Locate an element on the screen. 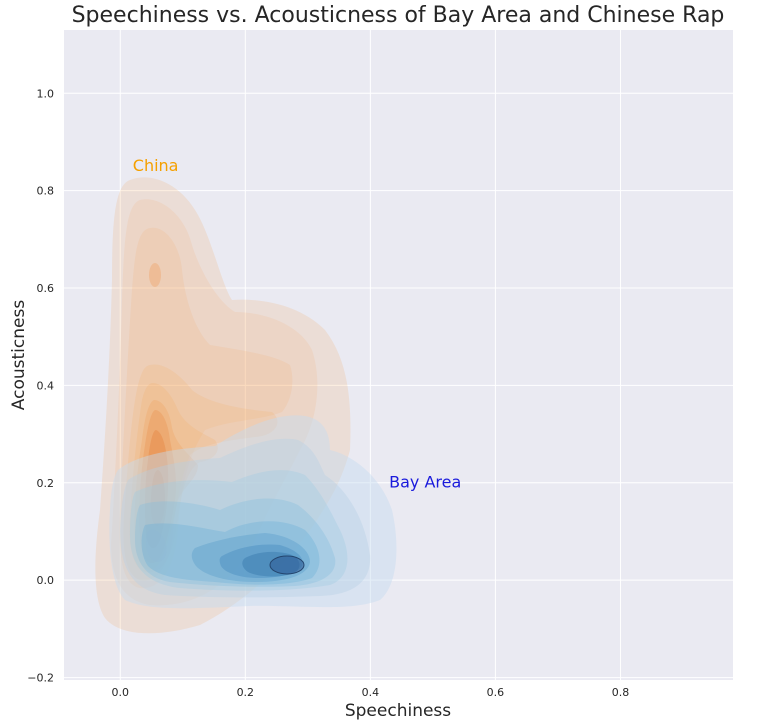  x-tick-label: 0.4 is located at coordinates (371, 692).